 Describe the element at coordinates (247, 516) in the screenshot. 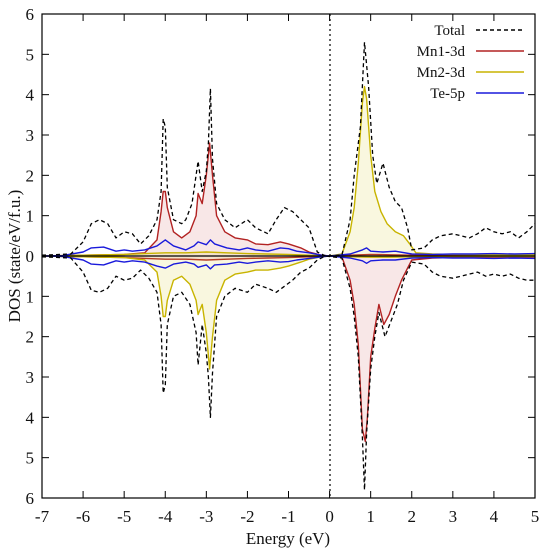

I see `x-tick-label: -2` at that location.